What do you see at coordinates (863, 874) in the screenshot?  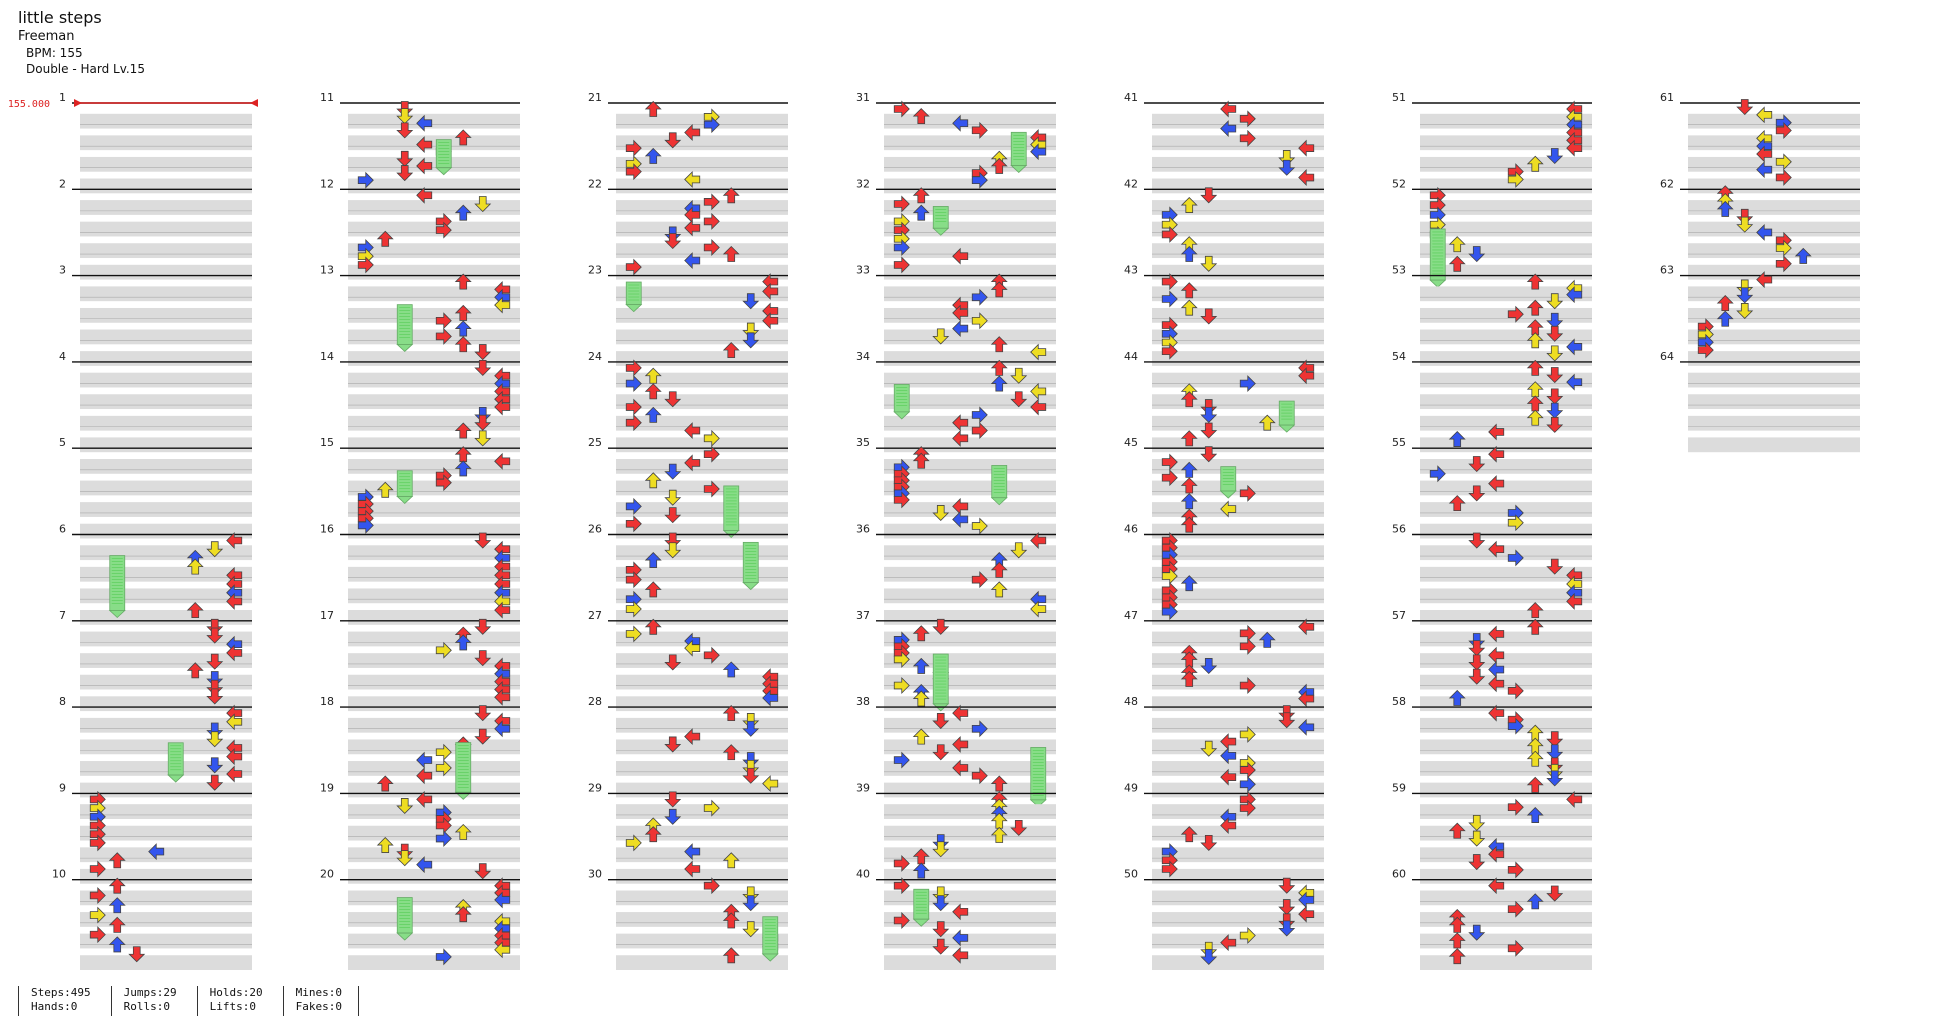 I see `measure-number: 40` at bounding box center [863, 874].